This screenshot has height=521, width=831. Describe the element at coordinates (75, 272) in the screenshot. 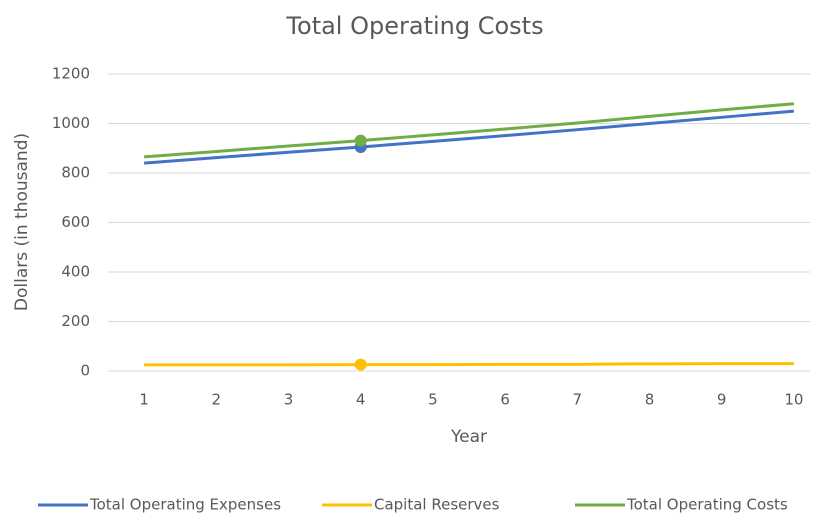

I see `y-tick-label: 400` at that location.